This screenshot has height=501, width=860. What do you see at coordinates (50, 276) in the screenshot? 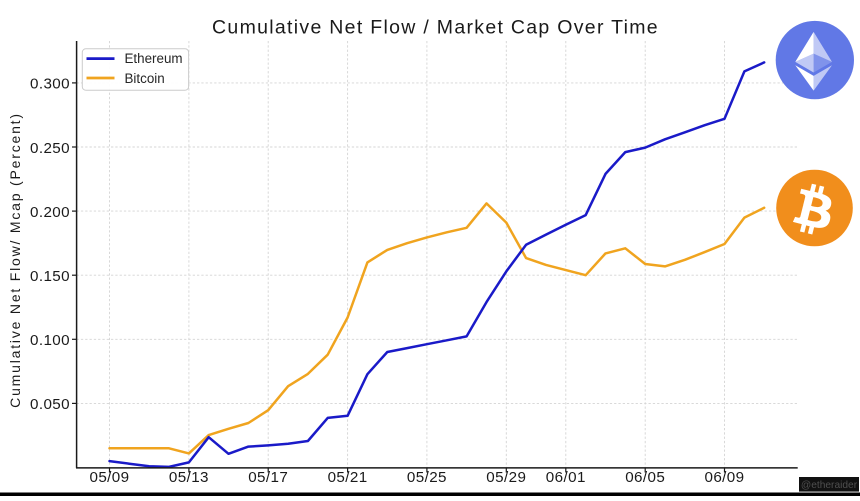
I see `svg-text: 0.150` at bounding box center [50, 276].